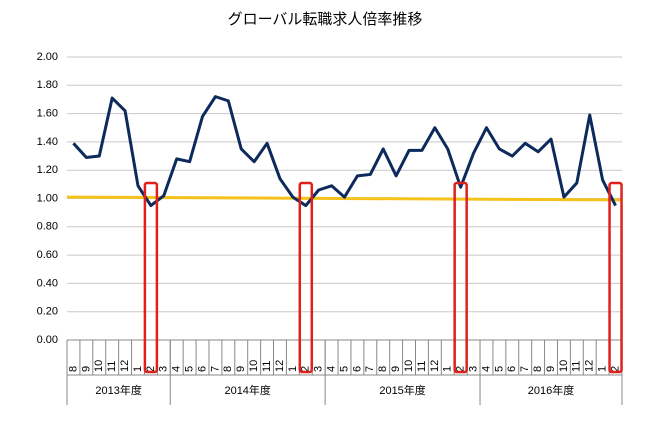 The width and height of the screenshot is (649, 436). Describe the element at coordinates (47, 170) in the screenshot. I see `y-tick-label: 1.20` at that location.